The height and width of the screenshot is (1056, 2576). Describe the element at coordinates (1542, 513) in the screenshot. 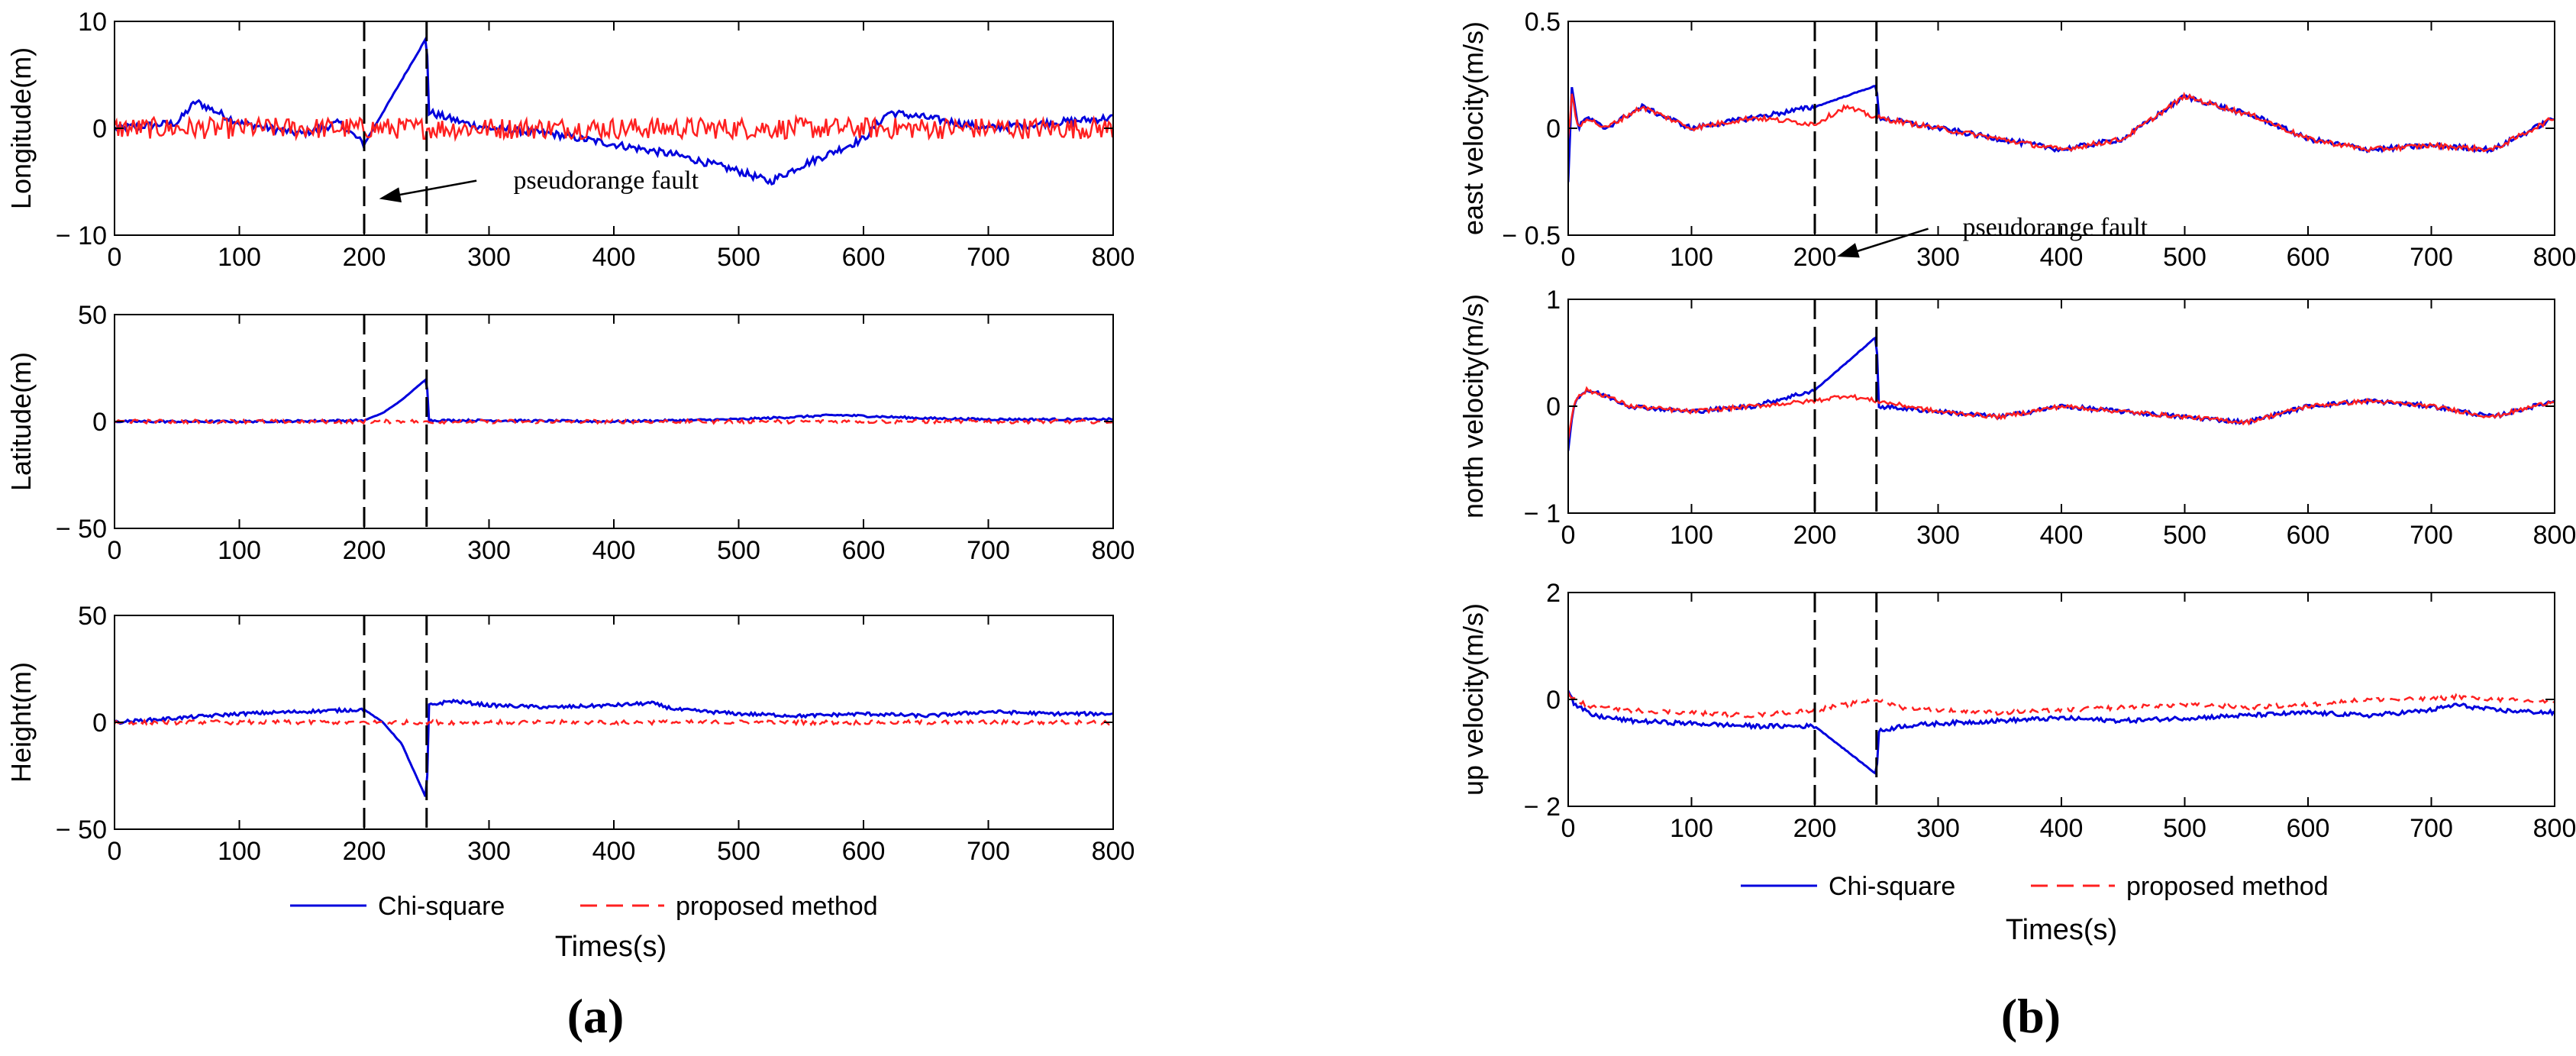

I see `y-tick-label: − 1` at that location.